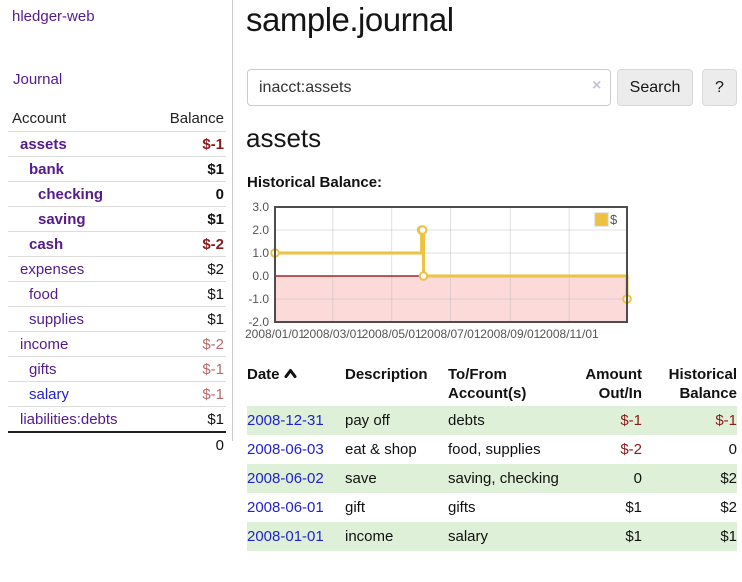  What do you see at coordinates (510, 334) in the screenshot?
I see `svg-text: 2008/09/01` at bounding box center [510, 334].